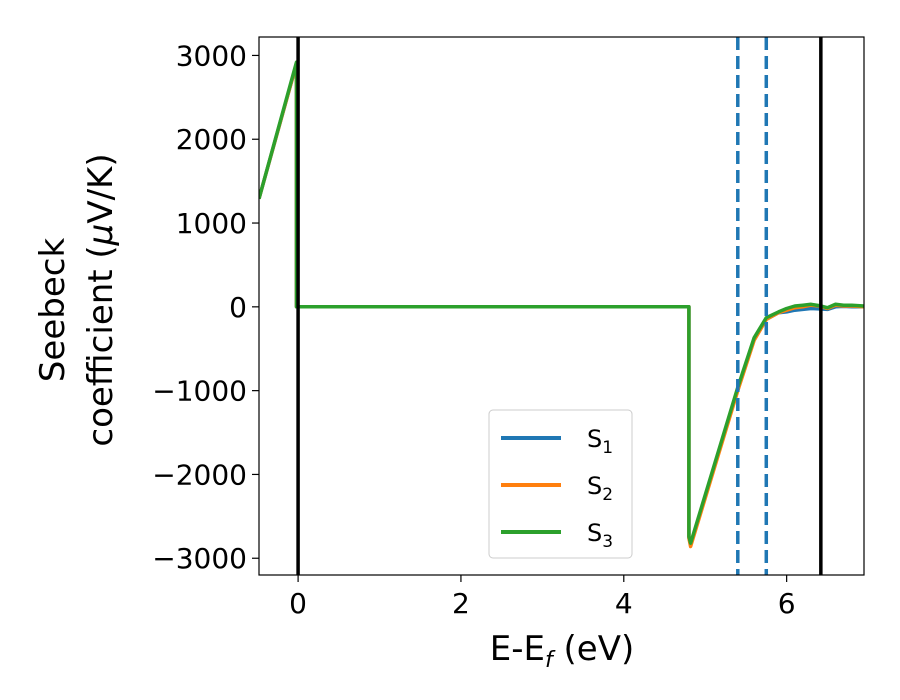 Image resolution: width=900 pixels, height=700 pixels. Describe the element at coordinates (211, 223) in the screenshot. I see `y-tick-label-2: 1000` at that location.